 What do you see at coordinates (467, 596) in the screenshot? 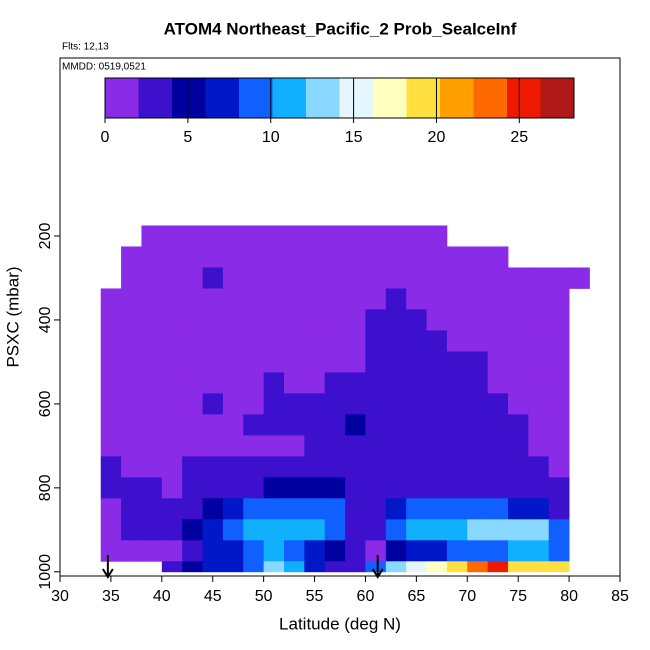
I see `x-tick-label: 70` at bounding box center [467, 596].